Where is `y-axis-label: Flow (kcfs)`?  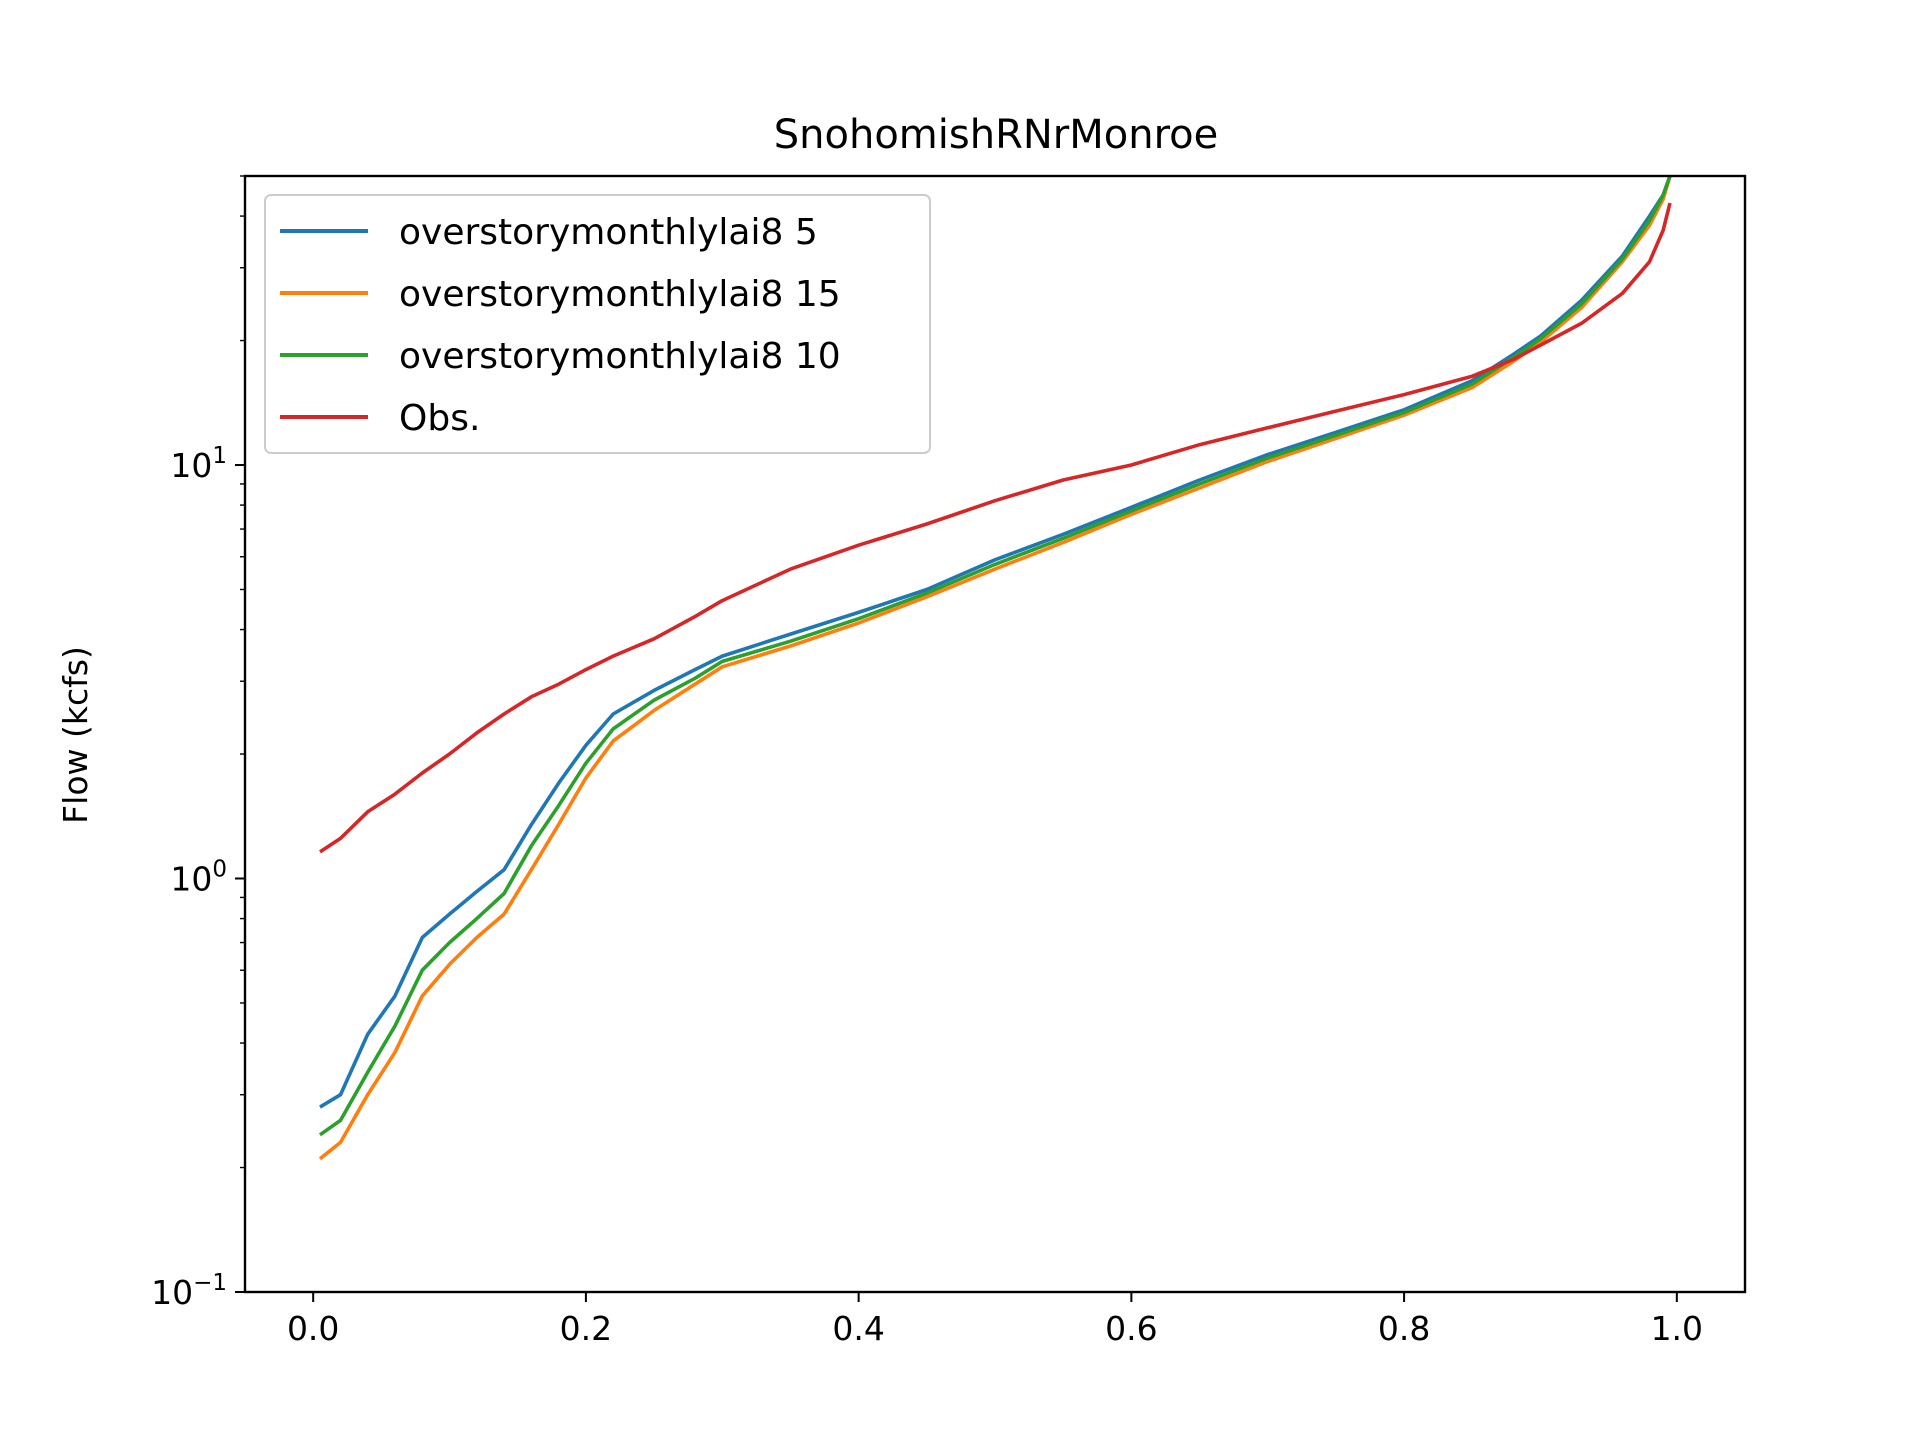
y-axis-label: Flow (kcfs) is located at coordinates (75, 735).